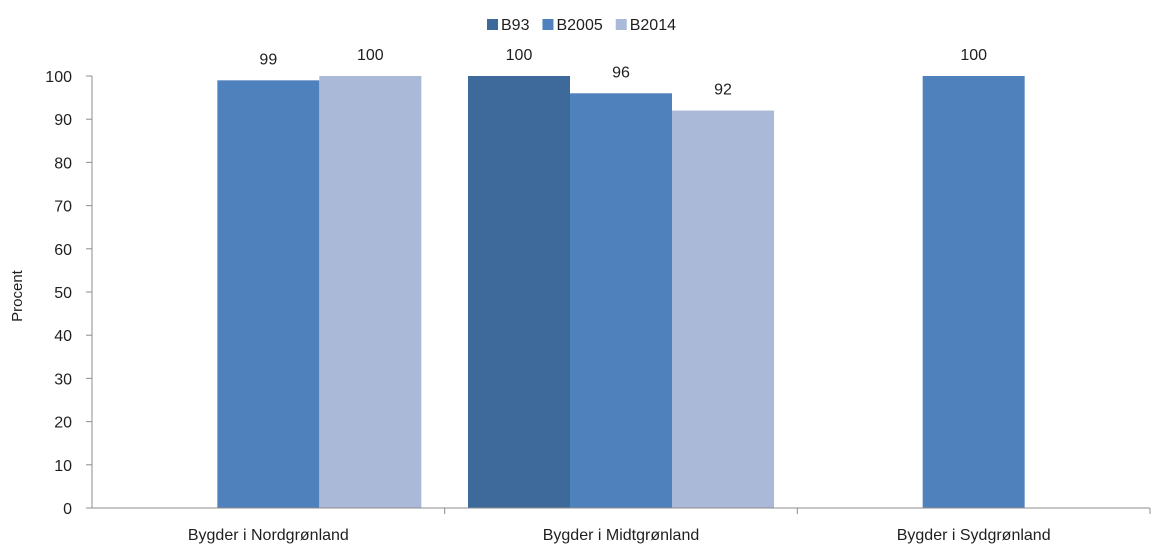 This screenshot has width=1176, height=547. Describe the element at coordinates (723, 90) in the screenshot. I see `data-label: 92` at that location.